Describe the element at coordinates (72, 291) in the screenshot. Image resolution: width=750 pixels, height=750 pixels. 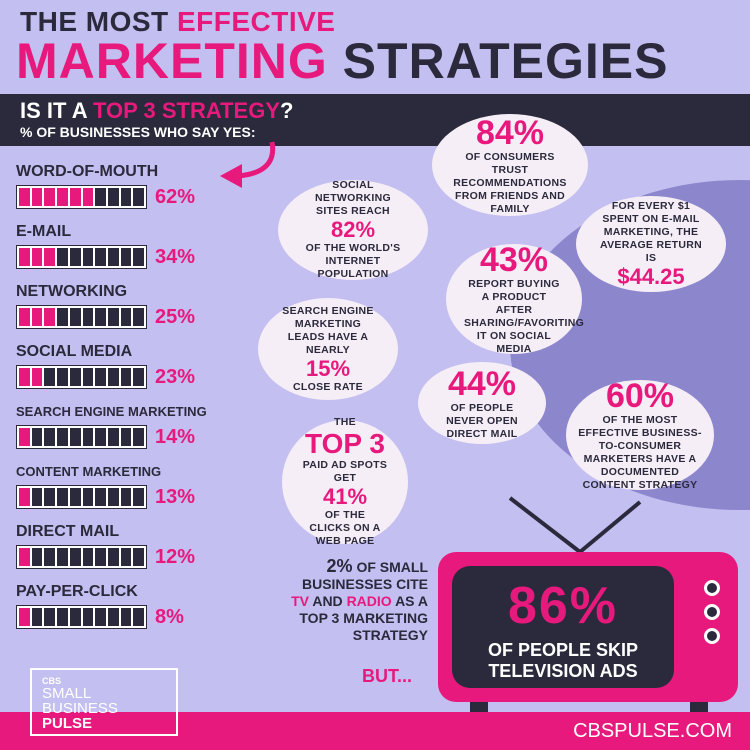
I see `strategy-label: NETWORKING` at that location.